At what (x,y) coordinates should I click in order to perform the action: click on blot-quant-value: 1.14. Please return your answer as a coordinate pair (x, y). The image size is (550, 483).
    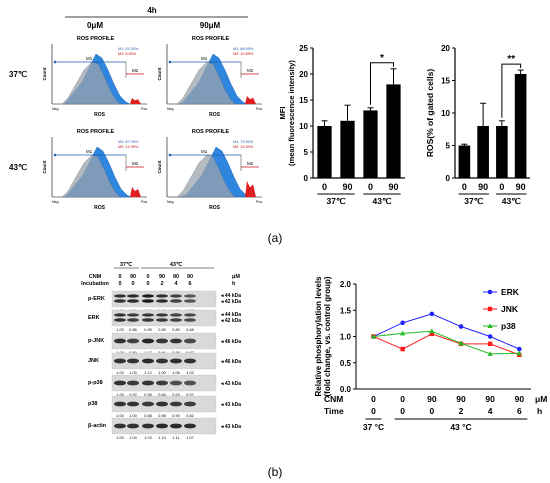
    Looking at the image, I should click on (161, 438).